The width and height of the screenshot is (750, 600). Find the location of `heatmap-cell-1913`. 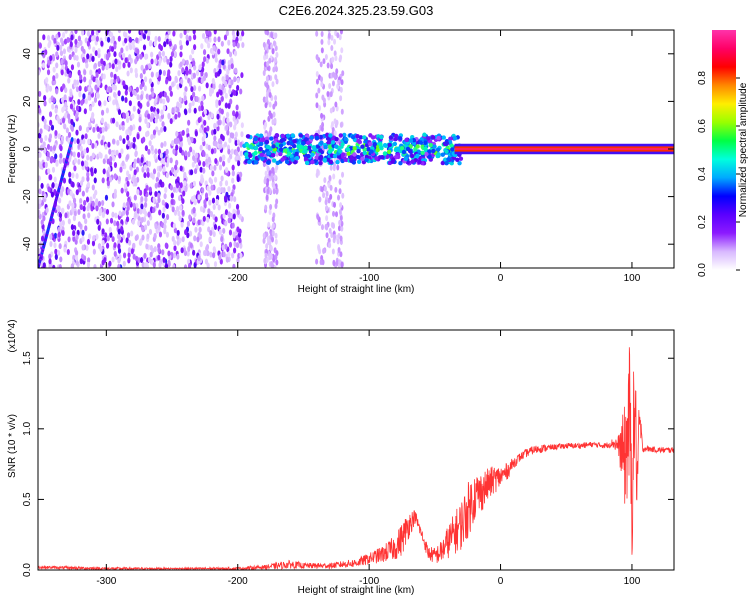

heatmap-cell-1913 is located at coordinates (108, 39).